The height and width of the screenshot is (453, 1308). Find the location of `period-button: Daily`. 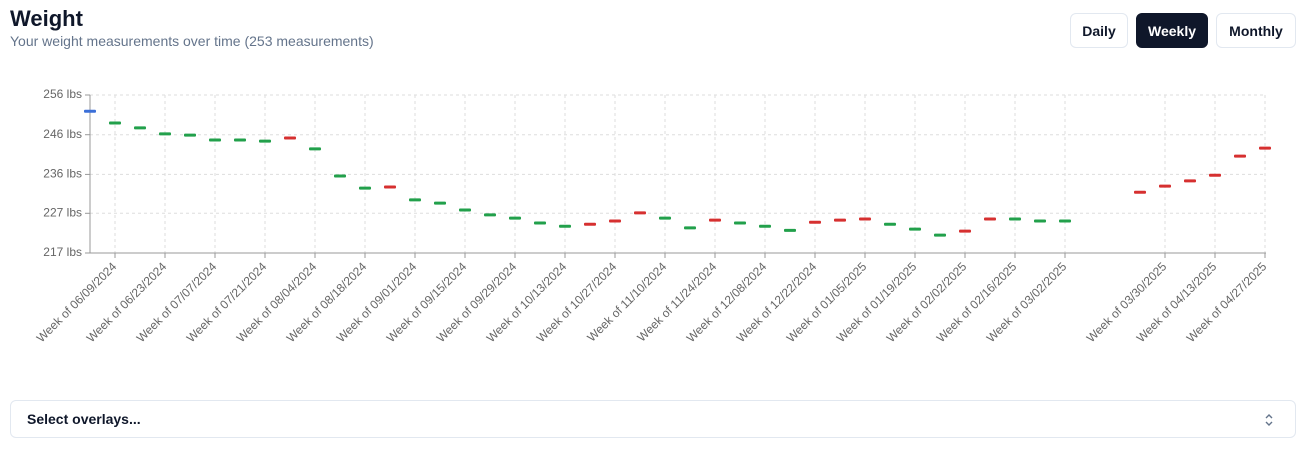

period-button: Daily is located at coordinates (1099, 30).